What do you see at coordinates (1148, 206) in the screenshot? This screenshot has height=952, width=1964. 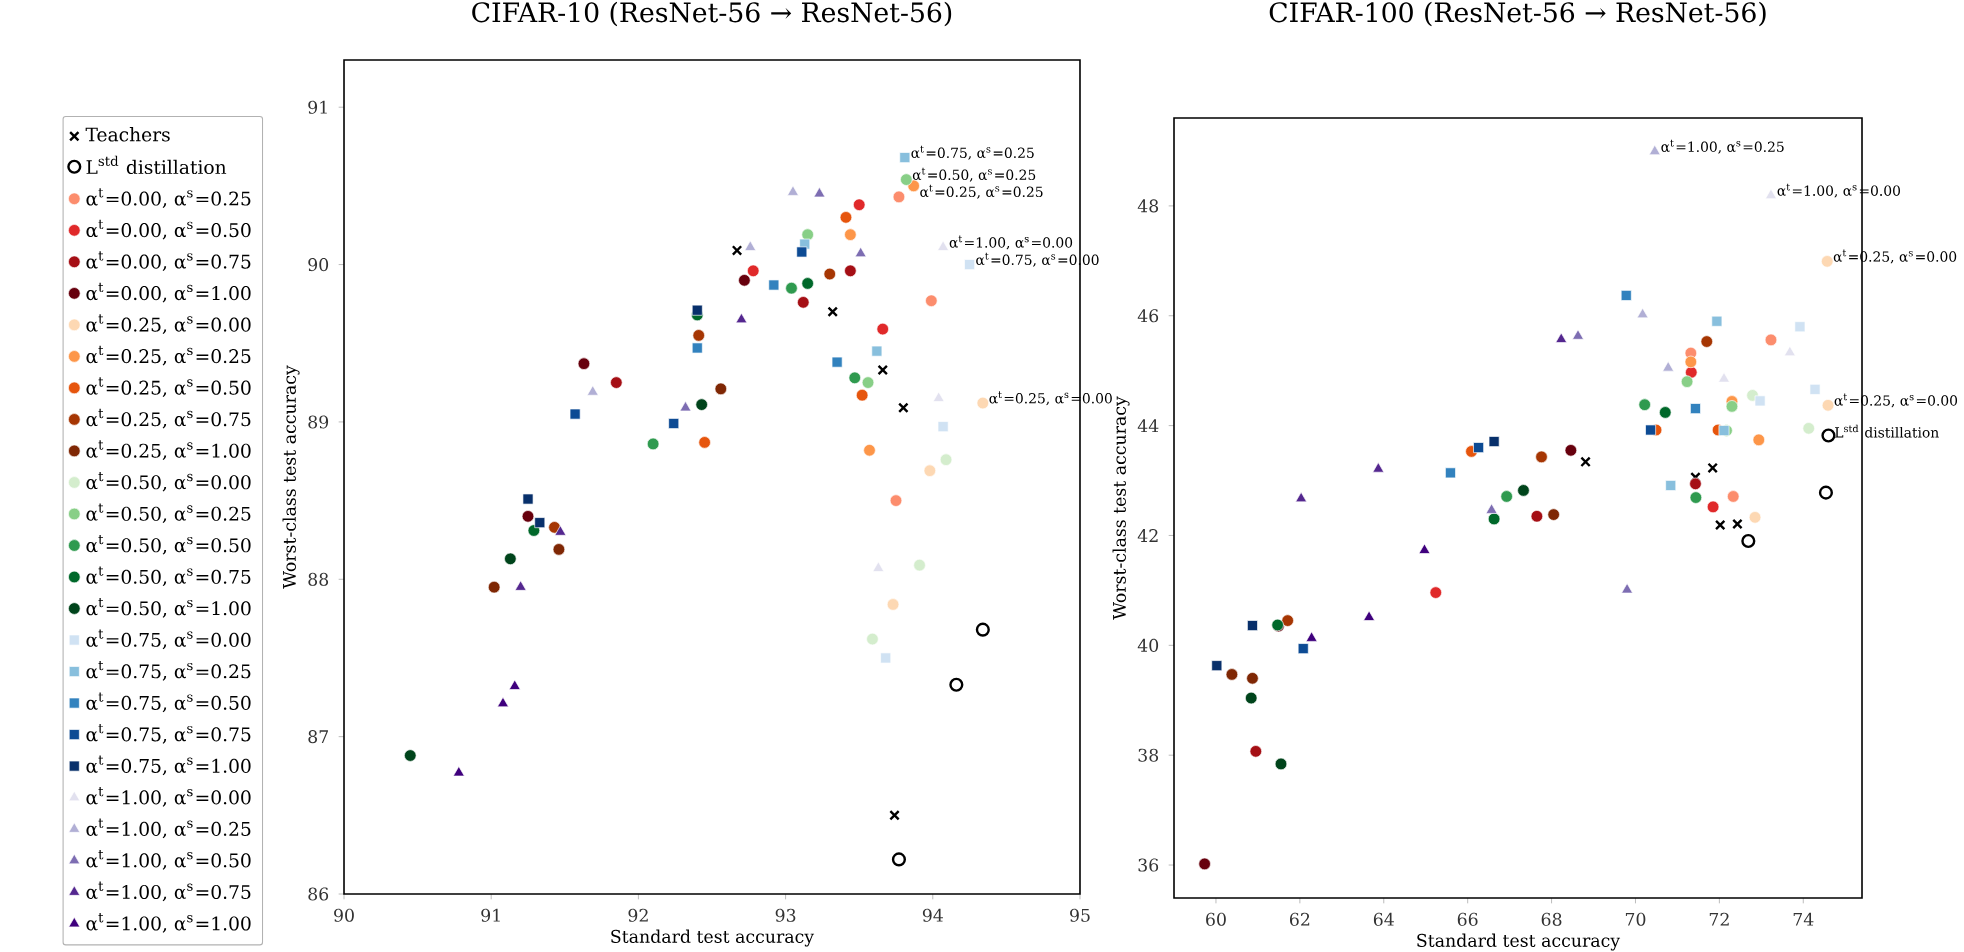 I see `y-tick-label: 48` at bounding box center [1148, 206].